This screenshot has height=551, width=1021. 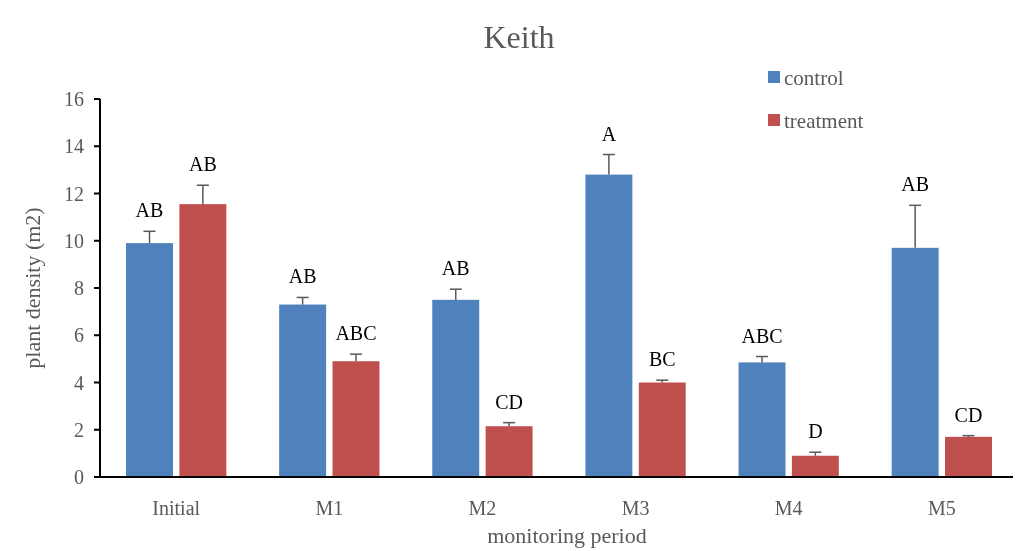 What do you see at coordinates (814, 78) in the screenshot?
I see `legend-label: control` at bounding box center [814, 78].